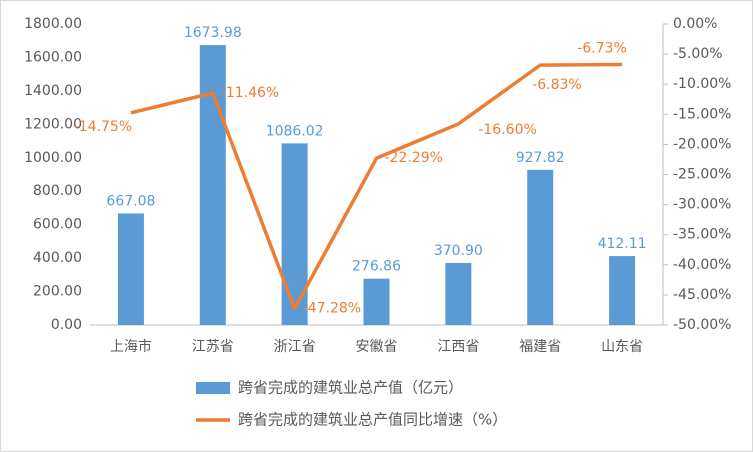  Describe the element at coordinates (103, 127) in the screenshot. I see `line-value-label: -14.75%` at that location.